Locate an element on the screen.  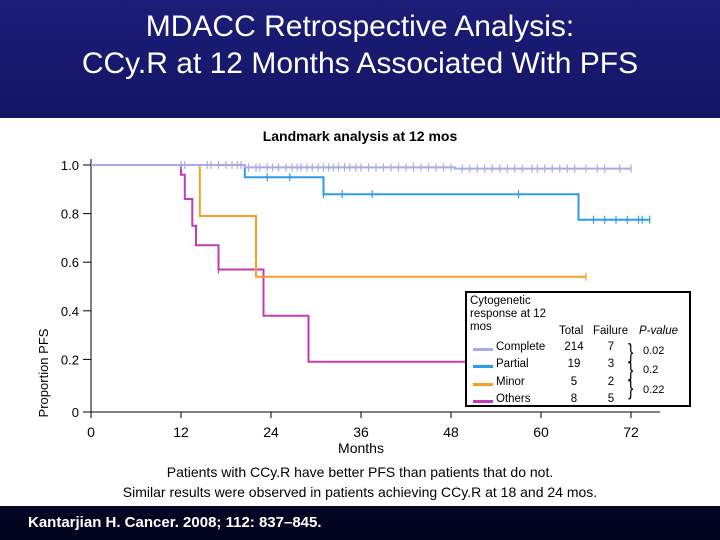
legend-swatch-others is located at coordinates (483, 401).